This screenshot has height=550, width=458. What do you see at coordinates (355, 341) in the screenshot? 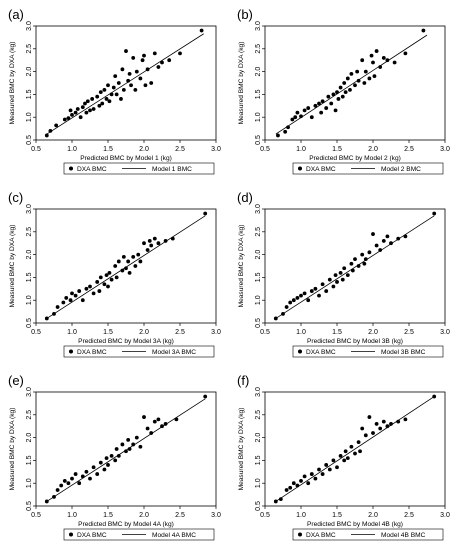
I see `x-axis-label: Predicted BMC by Model 3B (kg)` at bounding box center [355, 341].